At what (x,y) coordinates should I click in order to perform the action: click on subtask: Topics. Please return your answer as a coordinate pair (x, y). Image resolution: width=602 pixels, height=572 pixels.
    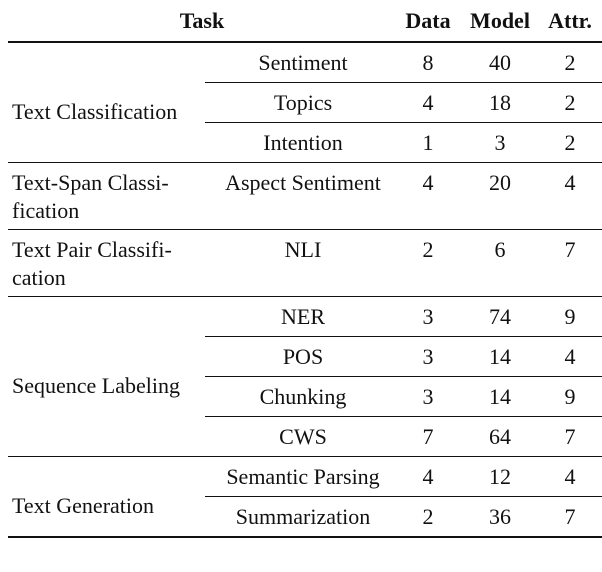
    Looking at the image, I should click on (303, 102).